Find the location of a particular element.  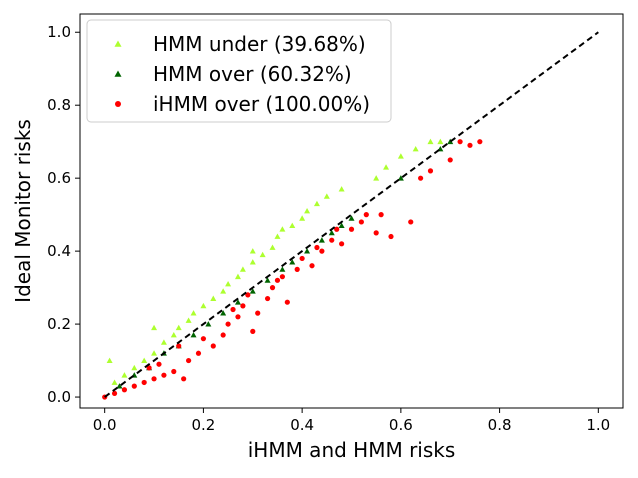

y-ticks: 0.0 0.2 0.4 0.6 0.8 1.0 is located at coordinates (63, 214).